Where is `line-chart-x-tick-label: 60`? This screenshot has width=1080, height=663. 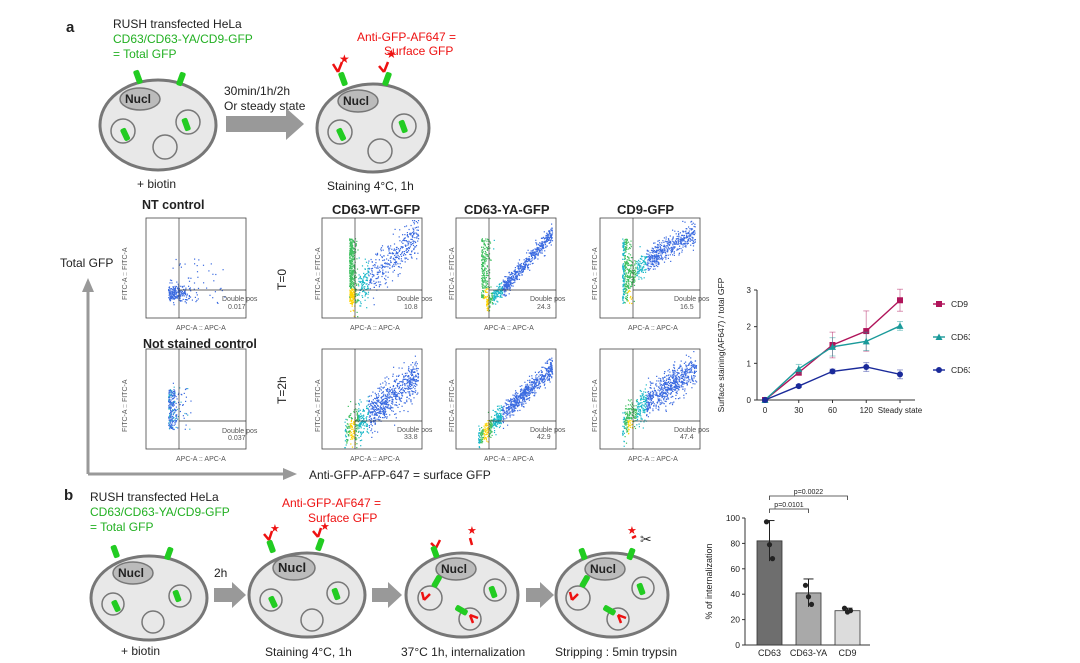
line-chart-x-tick-label: 60 is located at coordinates (832, 410).